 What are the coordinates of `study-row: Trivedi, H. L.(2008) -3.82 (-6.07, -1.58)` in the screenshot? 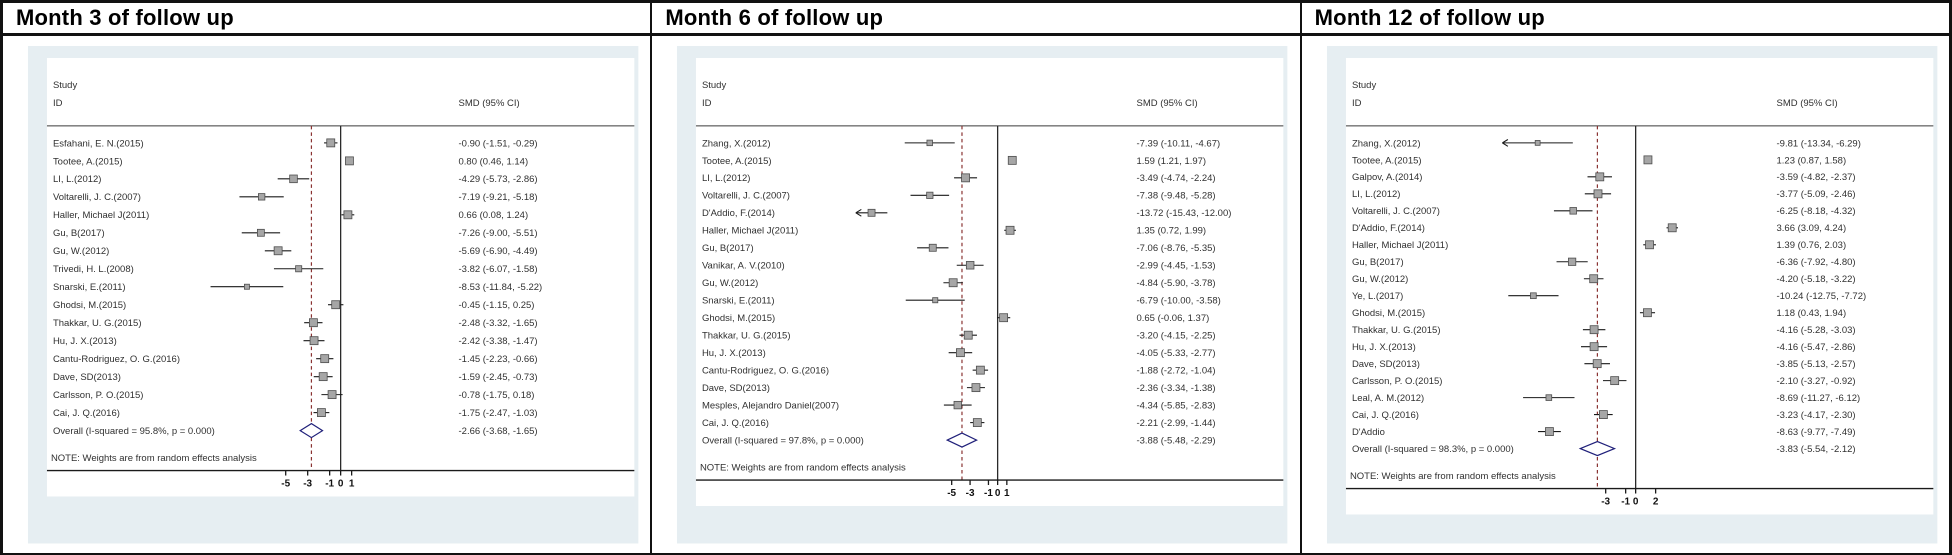 It's located at (295, 269).